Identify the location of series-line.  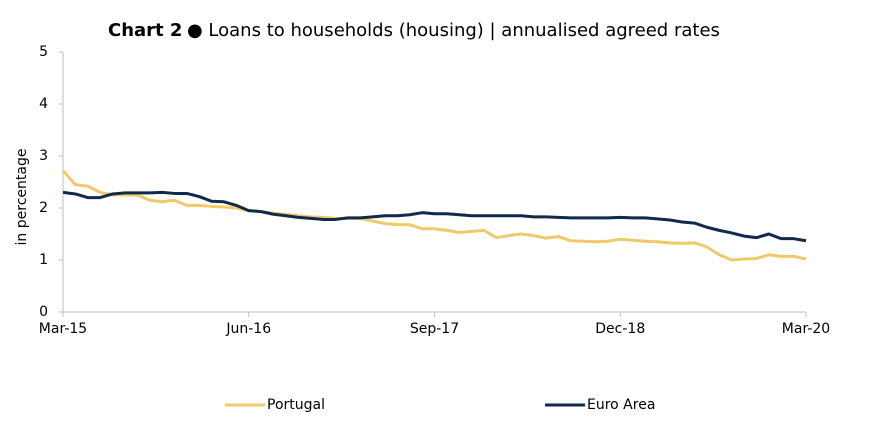
(434, 216).